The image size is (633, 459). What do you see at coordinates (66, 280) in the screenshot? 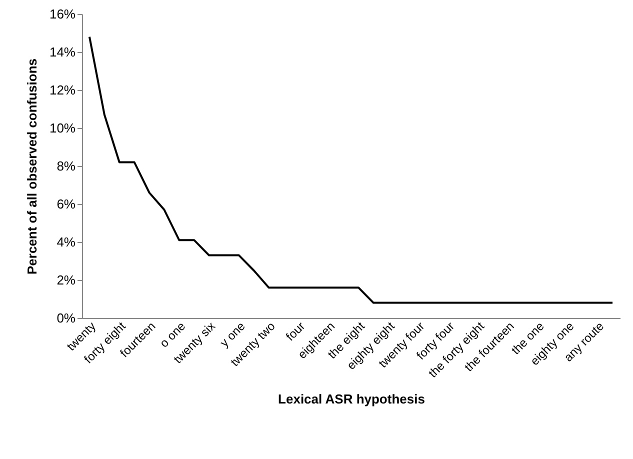
I see `y-tick-label: 2%` at bounding box center [66, 280].